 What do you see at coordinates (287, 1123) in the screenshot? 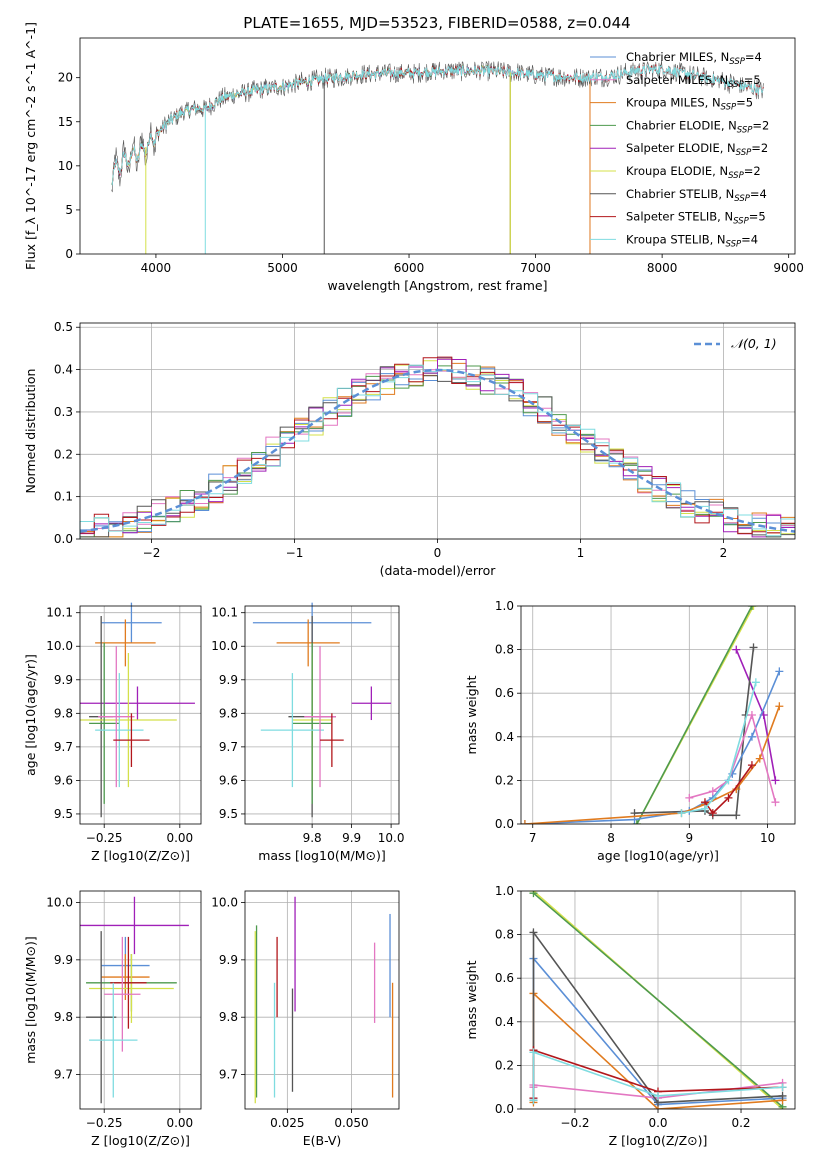
I see `x-tick-label: 0.025` at bounding box center [287, 1123].